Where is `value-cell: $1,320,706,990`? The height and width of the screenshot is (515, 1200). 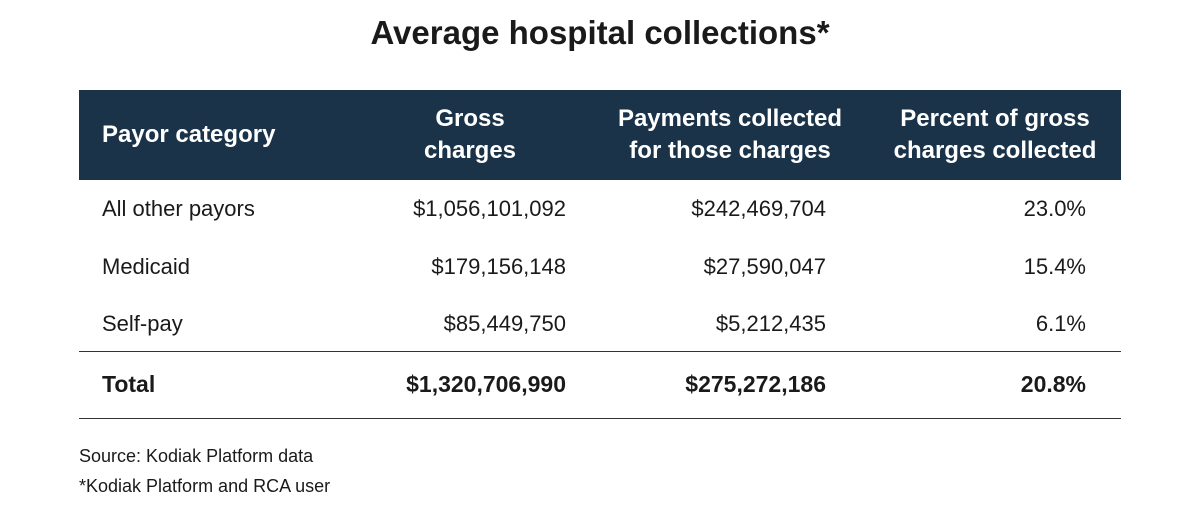 value-cell: $1,320,706,990 is located at coordinates (486, 384).